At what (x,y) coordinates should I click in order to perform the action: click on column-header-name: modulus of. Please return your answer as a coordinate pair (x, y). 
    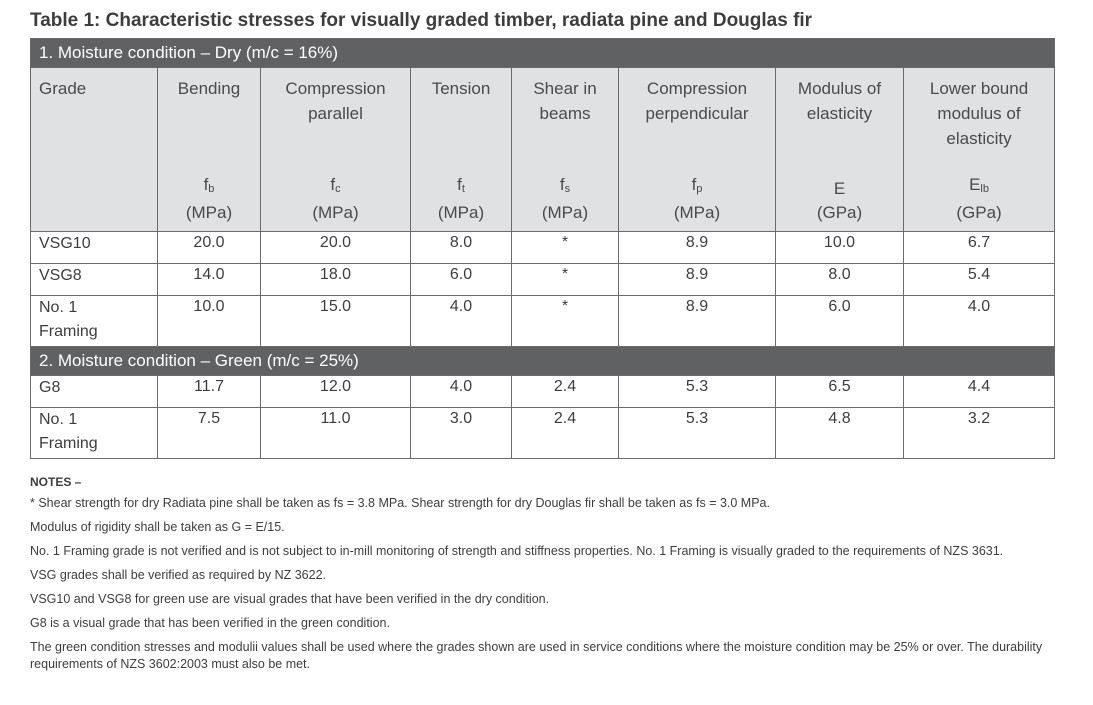
    Looking at the image, I should click on (979, 113).